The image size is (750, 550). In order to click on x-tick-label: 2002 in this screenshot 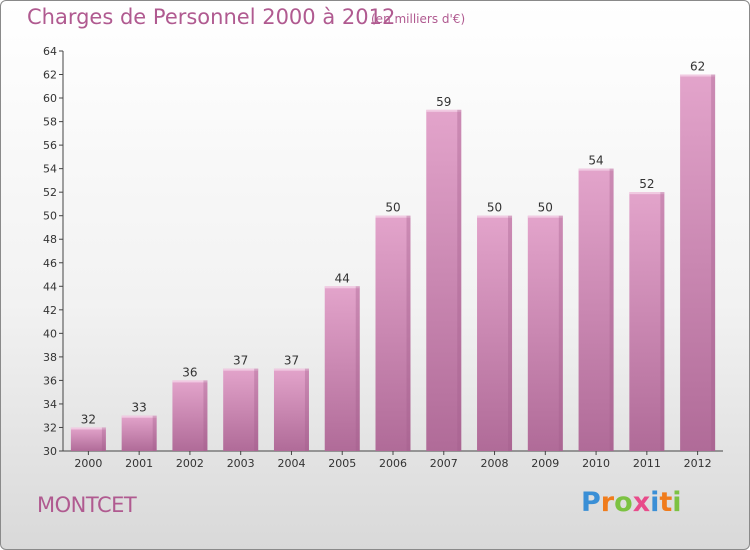, I will do `click(190, 463)`.